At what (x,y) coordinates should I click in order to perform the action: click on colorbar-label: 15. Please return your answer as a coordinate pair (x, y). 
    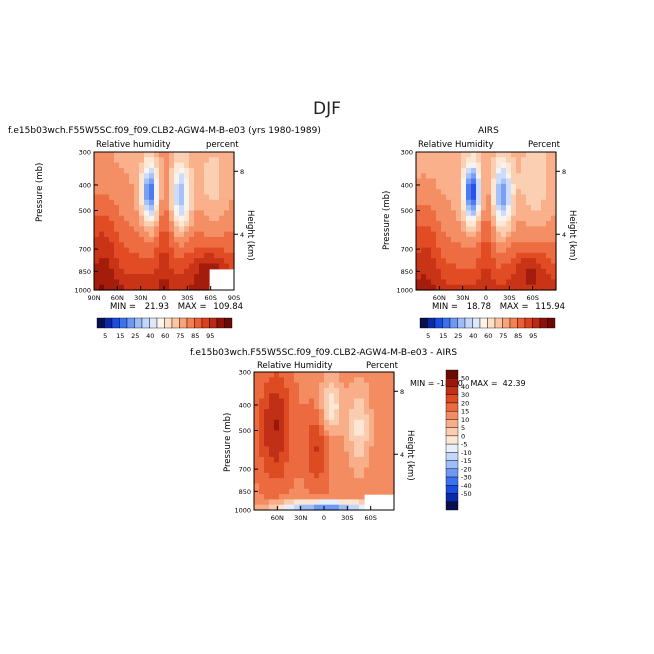
    Looking at the image, I should click on (120, 336).